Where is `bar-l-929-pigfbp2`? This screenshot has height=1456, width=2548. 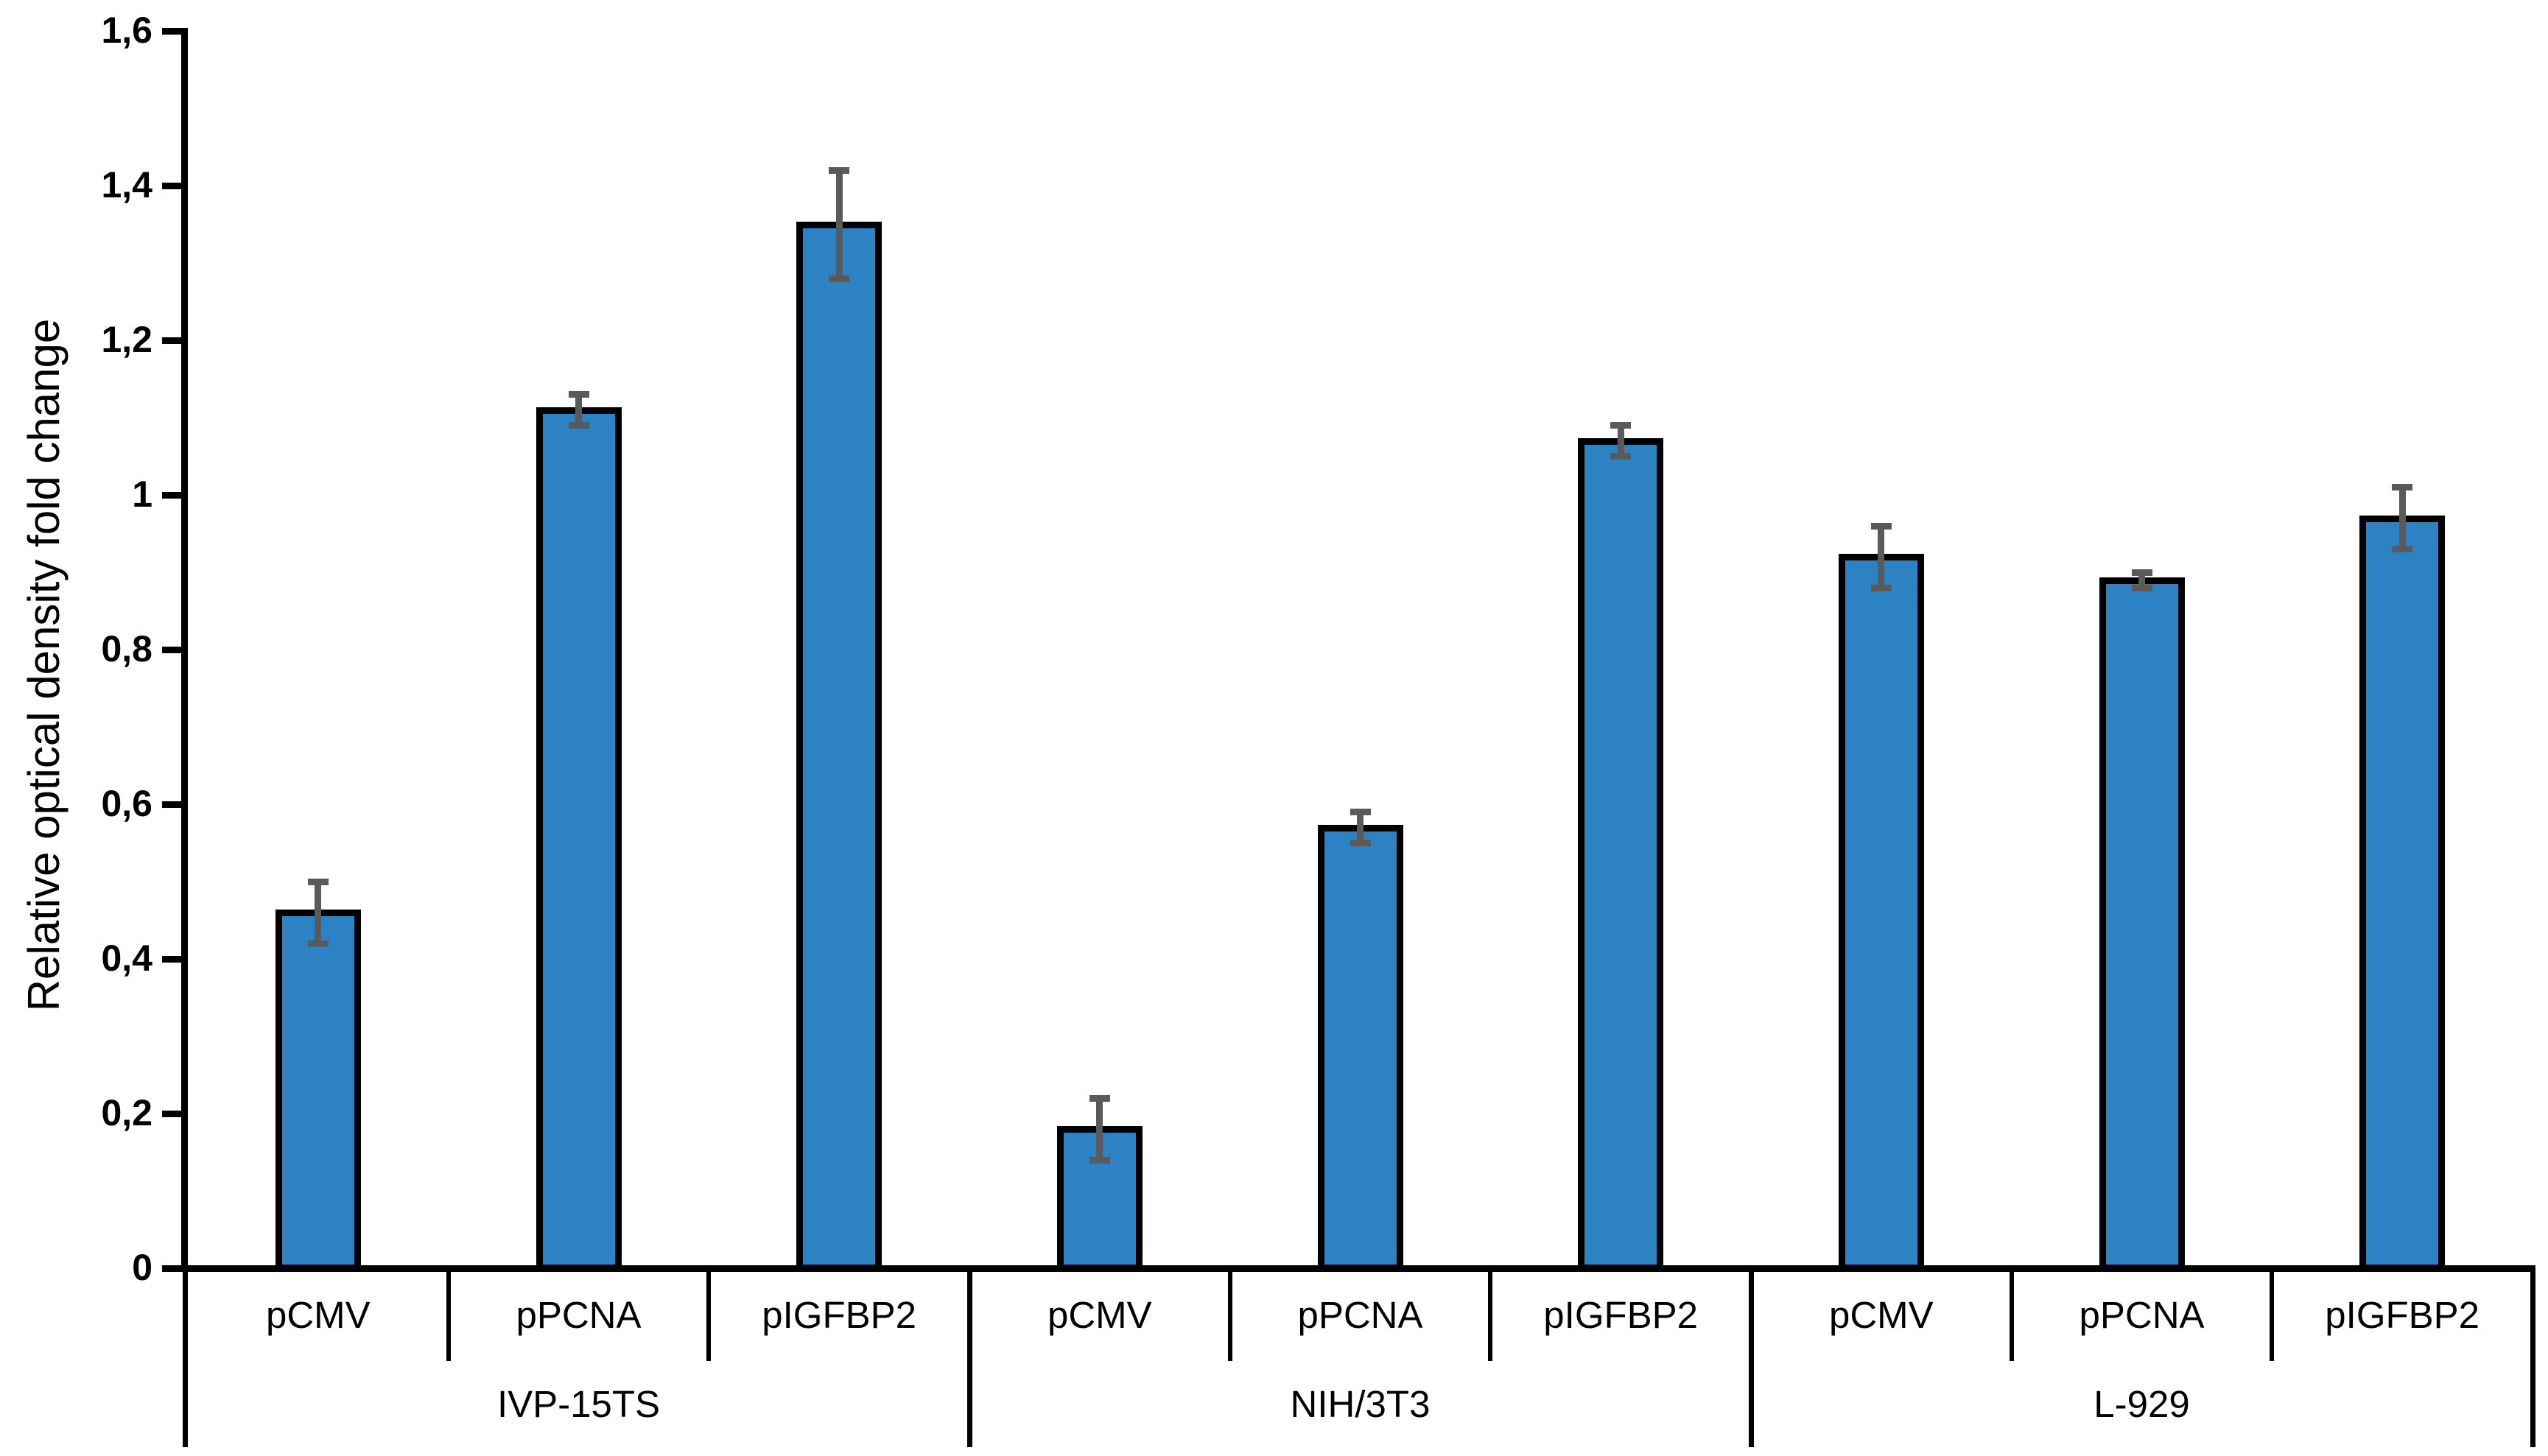 bar-l-929-pigfbp2 is located at coordinates (2402, 893).